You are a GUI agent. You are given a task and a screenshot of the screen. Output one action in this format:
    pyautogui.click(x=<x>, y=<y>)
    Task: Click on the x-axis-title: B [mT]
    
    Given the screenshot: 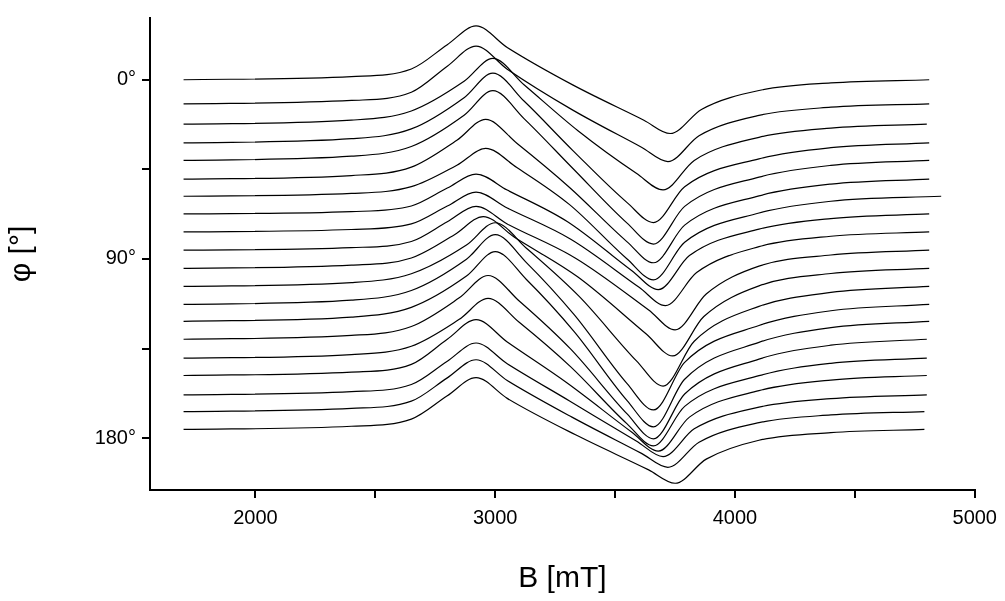 What is the action you would take?
    pyautogui.click(x=562, y=577)
    